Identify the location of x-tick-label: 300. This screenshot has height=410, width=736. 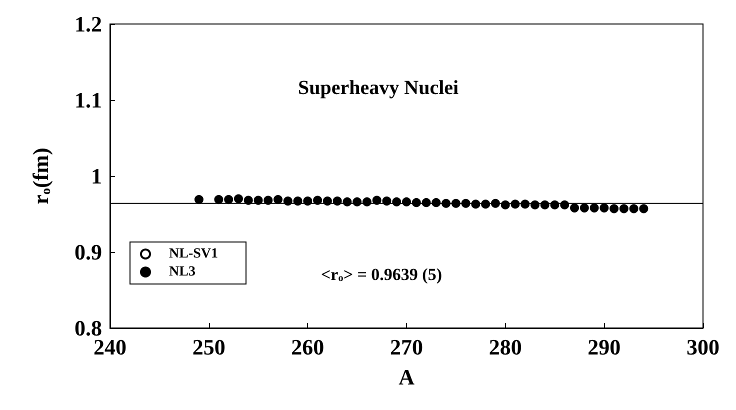
(703, 347).